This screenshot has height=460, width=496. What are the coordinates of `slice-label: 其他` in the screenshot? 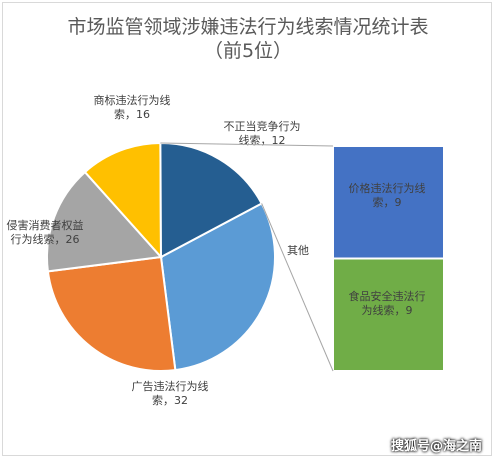 It's located at (298, 250).